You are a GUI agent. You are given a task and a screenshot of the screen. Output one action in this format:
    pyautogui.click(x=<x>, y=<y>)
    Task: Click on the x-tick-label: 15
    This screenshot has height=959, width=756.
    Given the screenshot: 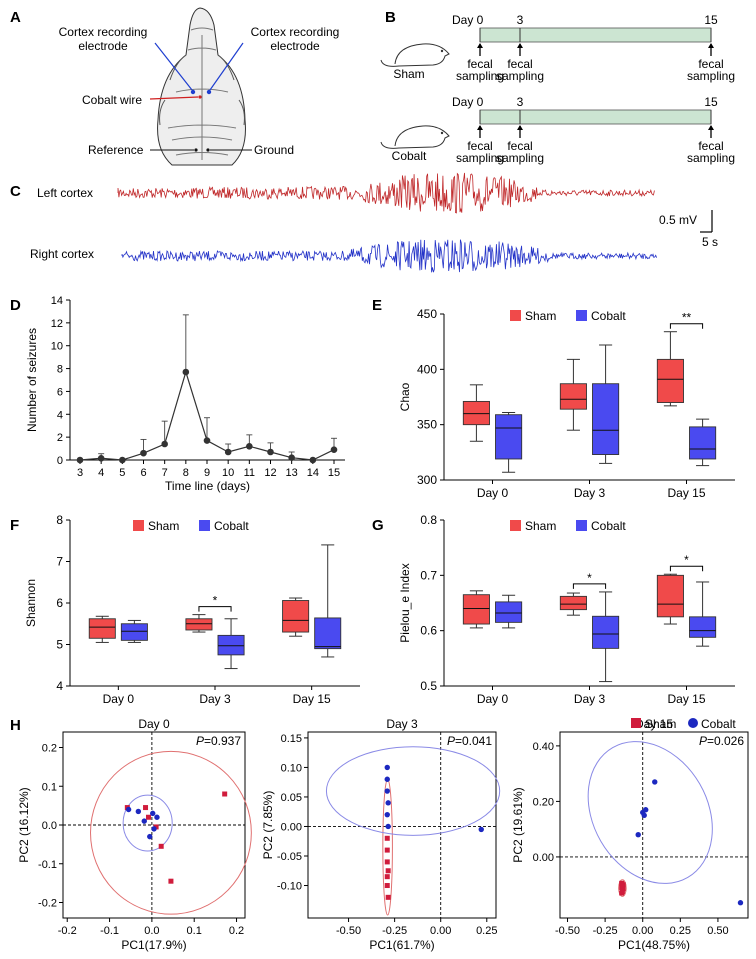 What is the action you would take?
    pyautogui.click(x=334, y=473)
    